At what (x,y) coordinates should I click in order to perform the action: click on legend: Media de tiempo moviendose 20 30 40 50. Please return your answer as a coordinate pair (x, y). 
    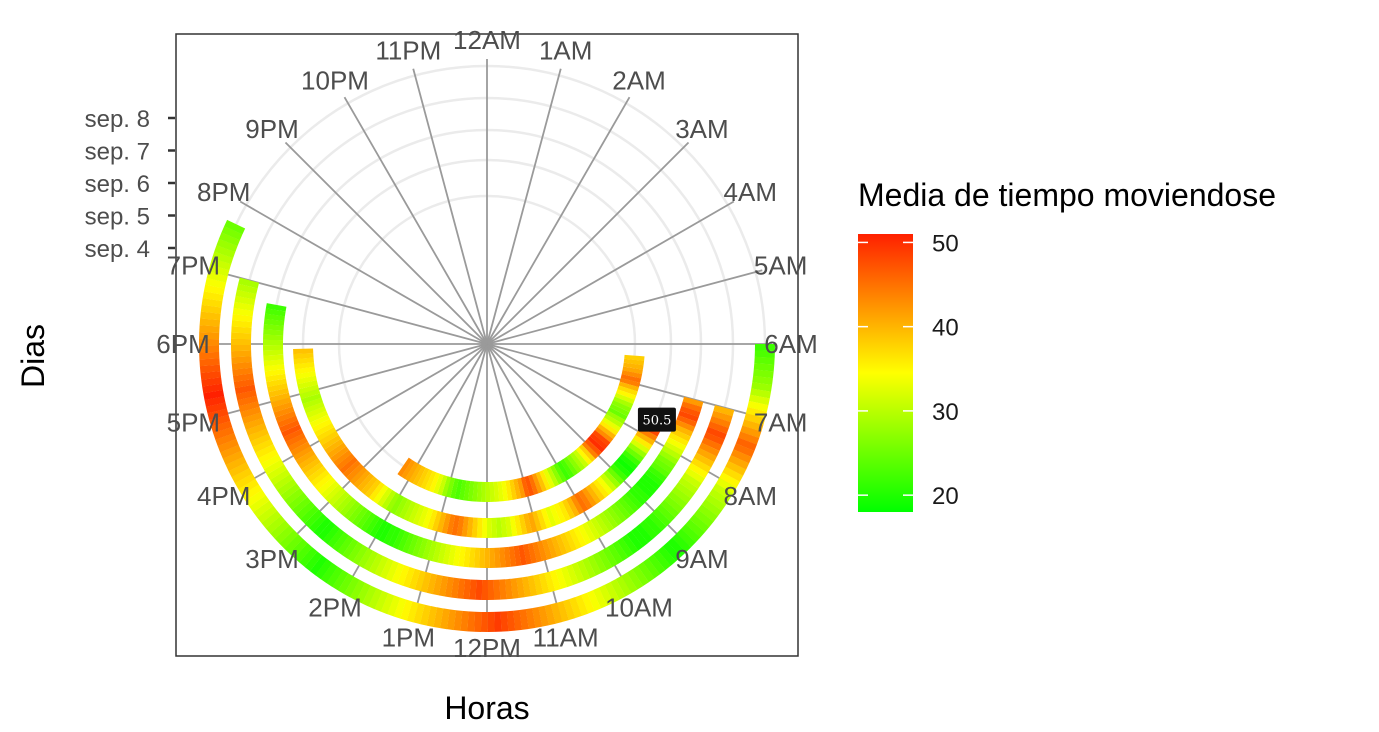
    Looking at the image, I should click on (1067, 344).